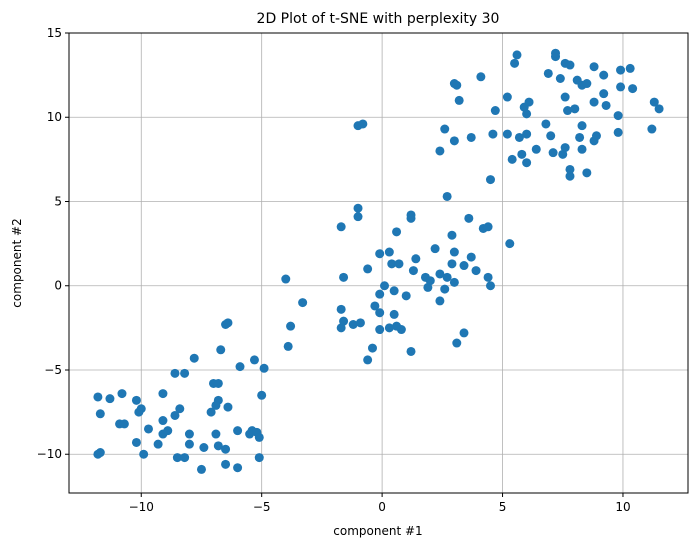 The image size is (698, 551). Describe the element at coordinates (377, 531) in the screenshot. I see `x-axis-label: component #1` at that location.